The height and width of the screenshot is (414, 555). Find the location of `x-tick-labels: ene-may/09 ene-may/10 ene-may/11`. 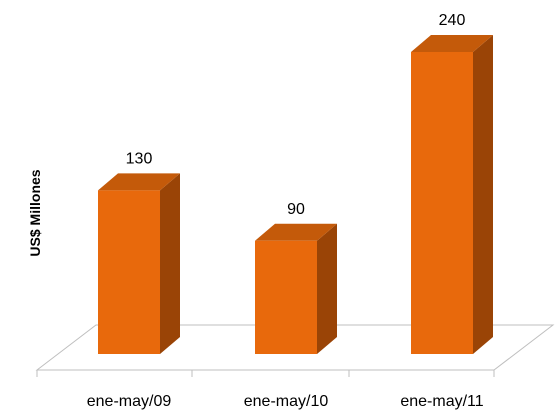

x-tick-labels: ene-may/09 ene-may/10 ene-may/11 is located at coordinates (285, 401).